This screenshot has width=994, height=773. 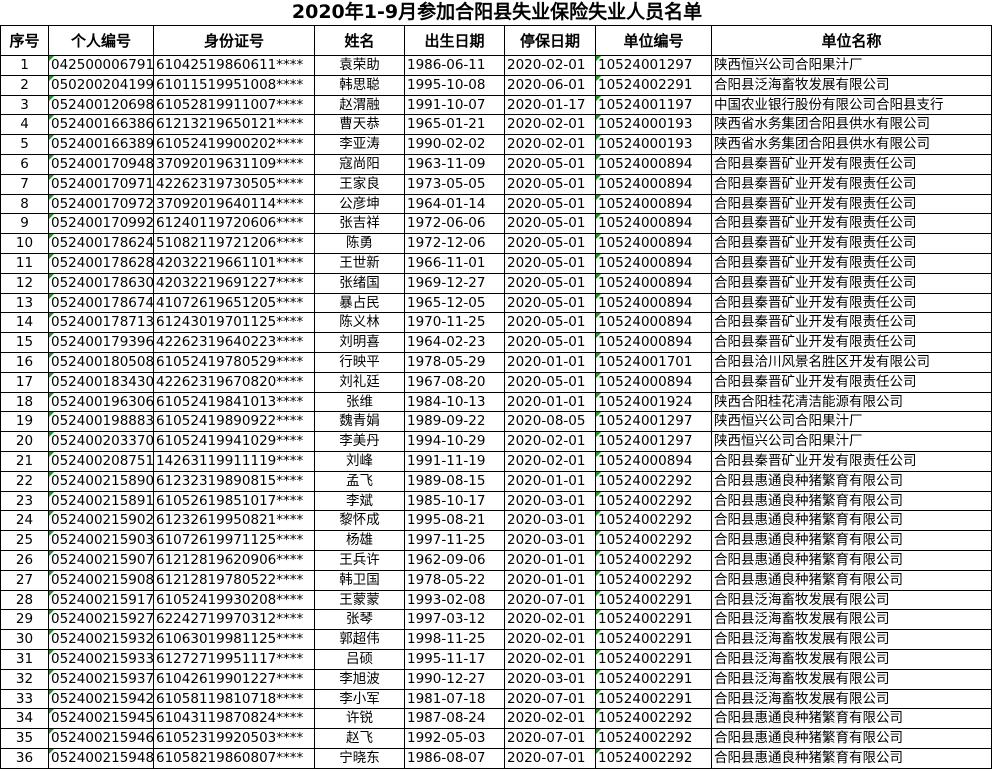 What do you see at coordinates (24, 85) in the screenshot?
I see `cell-seq: 2` at bounding box center [24, 85].